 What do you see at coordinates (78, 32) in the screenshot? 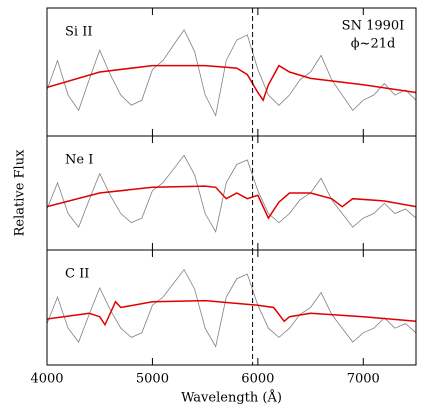
I see `panel-label: Si II` at bounding box center [78, 32].